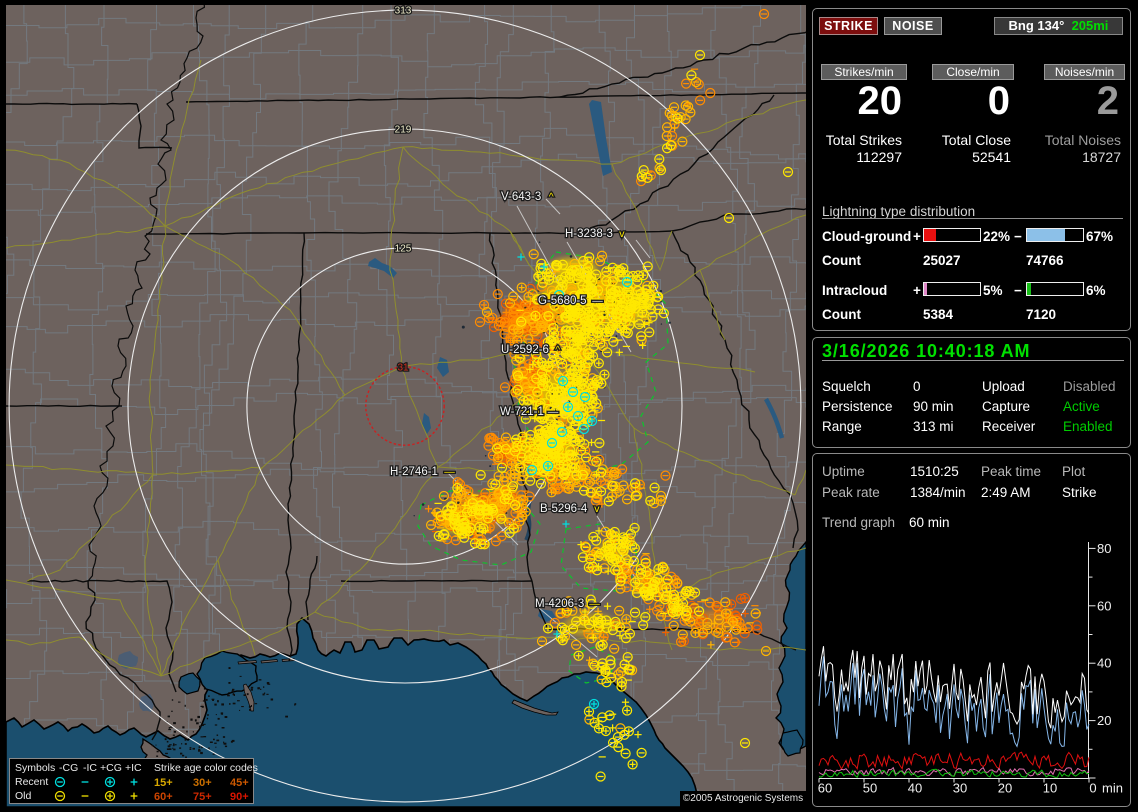 The height and width of the screenshot is (812, 1138). What do you see at coordinates (403, 11) in the screenshot?
I see `svg-text: 313` at bounding box center [403, 11].